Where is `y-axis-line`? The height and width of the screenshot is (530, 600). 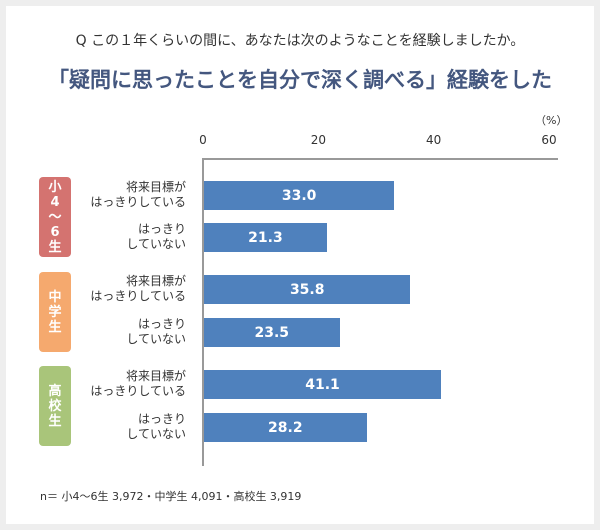
y-axis-line is located at coordinates (203, 312).